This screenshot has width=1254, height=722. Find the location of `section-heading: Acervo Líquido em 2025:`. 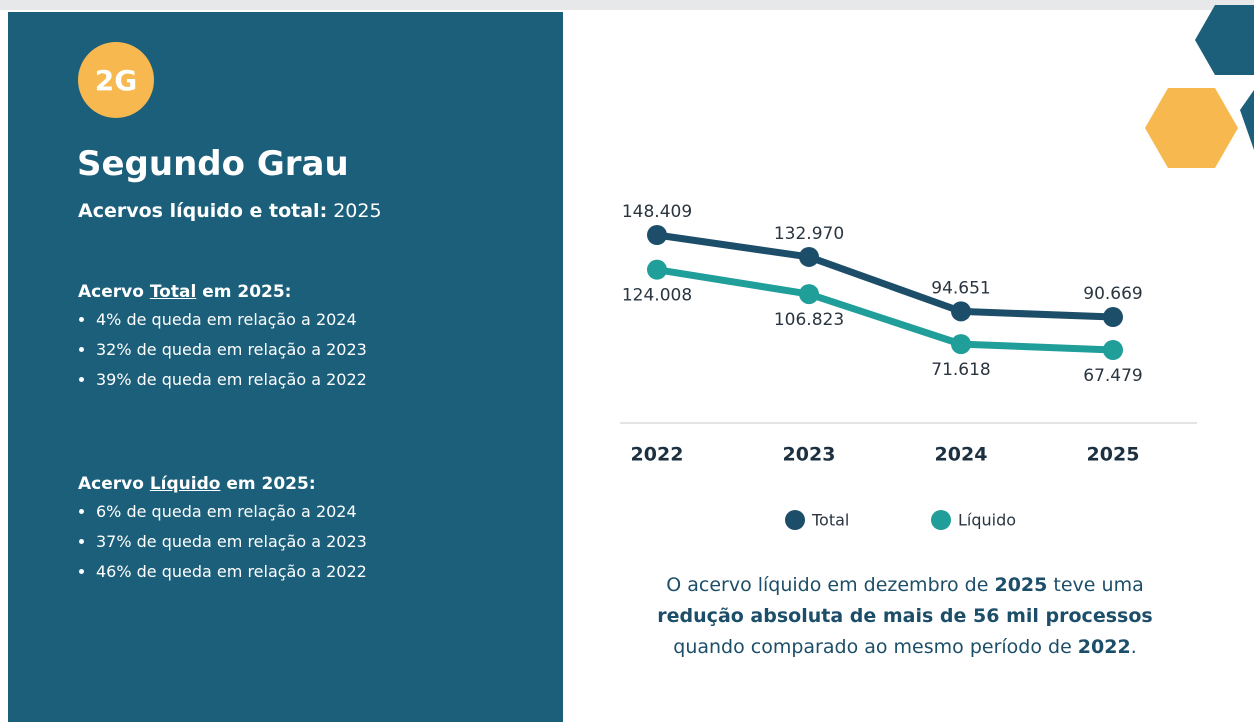

section-heading: Acervo Líquido em 2025: is located at coordinates (222, 484).